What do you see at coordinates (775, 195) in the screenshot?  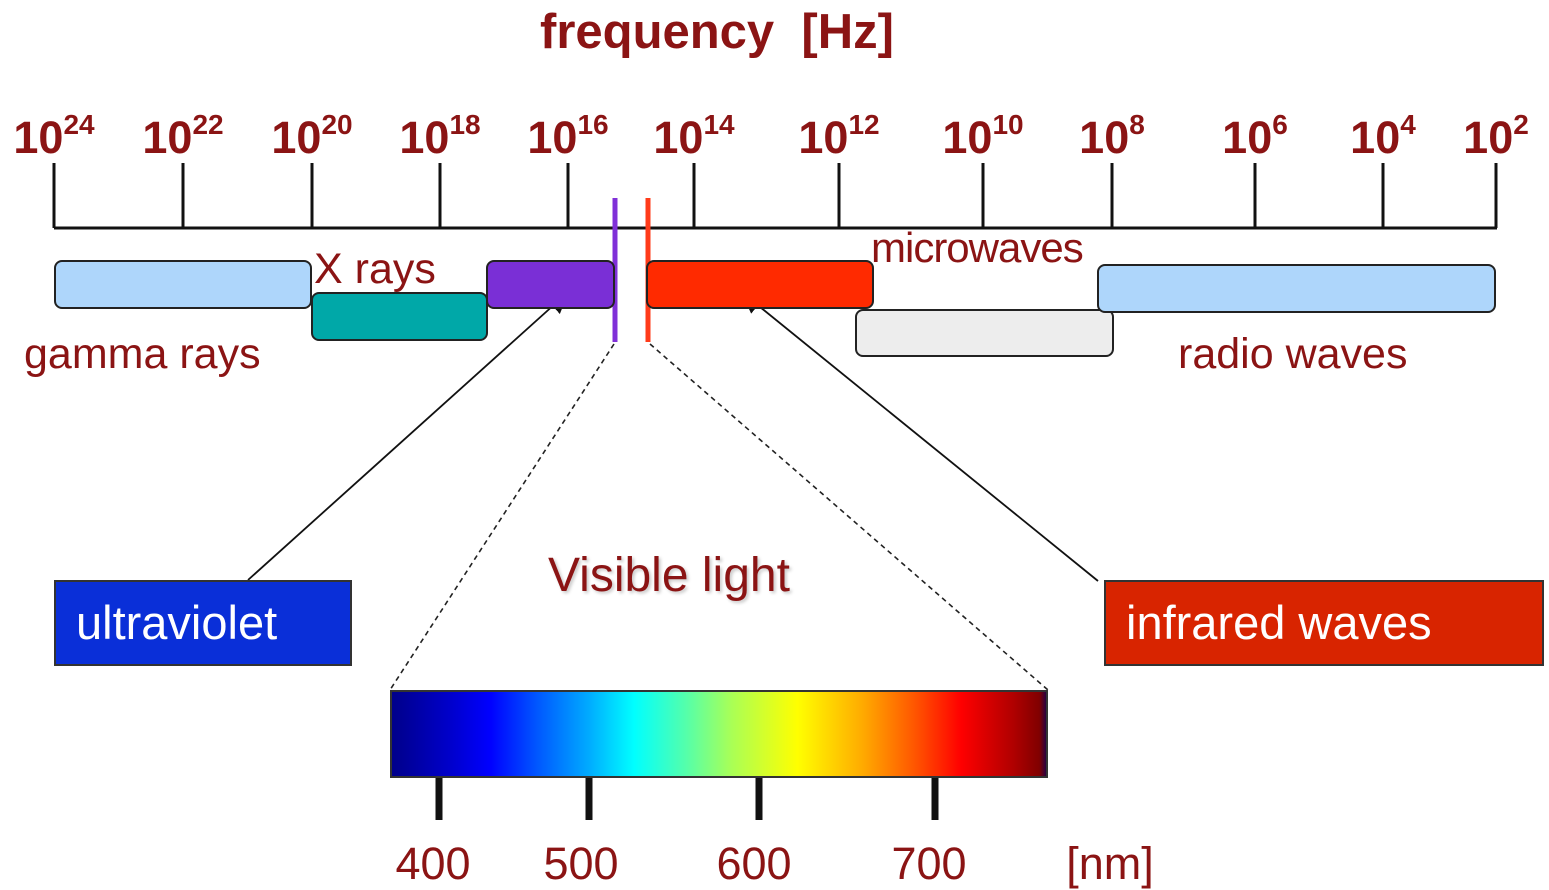 I see `frequency-tick-marks` at bounding box center [775, 195].